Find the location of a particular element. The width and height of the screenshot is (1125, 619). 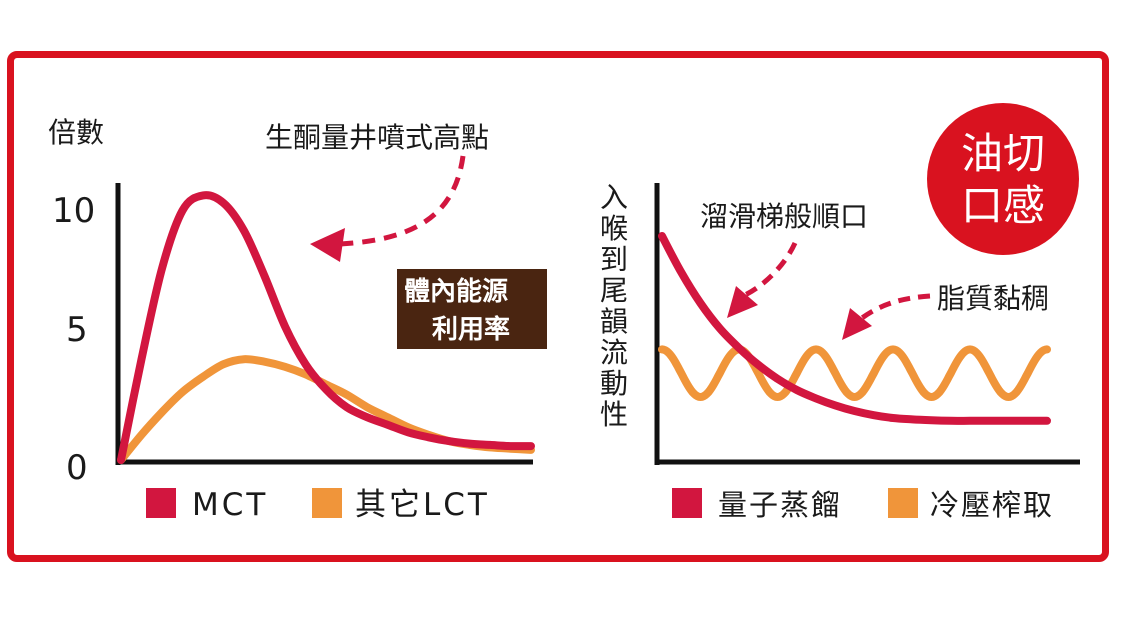

energy-box is located at coordinates (472, 309).